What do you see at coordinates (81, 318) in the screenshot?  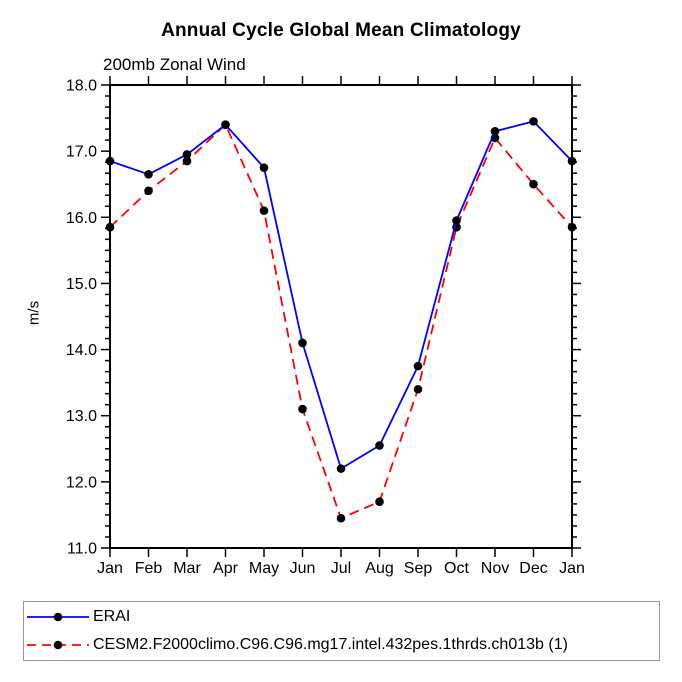 I see `y-axis-tick-labels: 11.0 12.0 13.0 14.0 15.0 16.0 17.0 18.0` at bounding box center [81, 318].